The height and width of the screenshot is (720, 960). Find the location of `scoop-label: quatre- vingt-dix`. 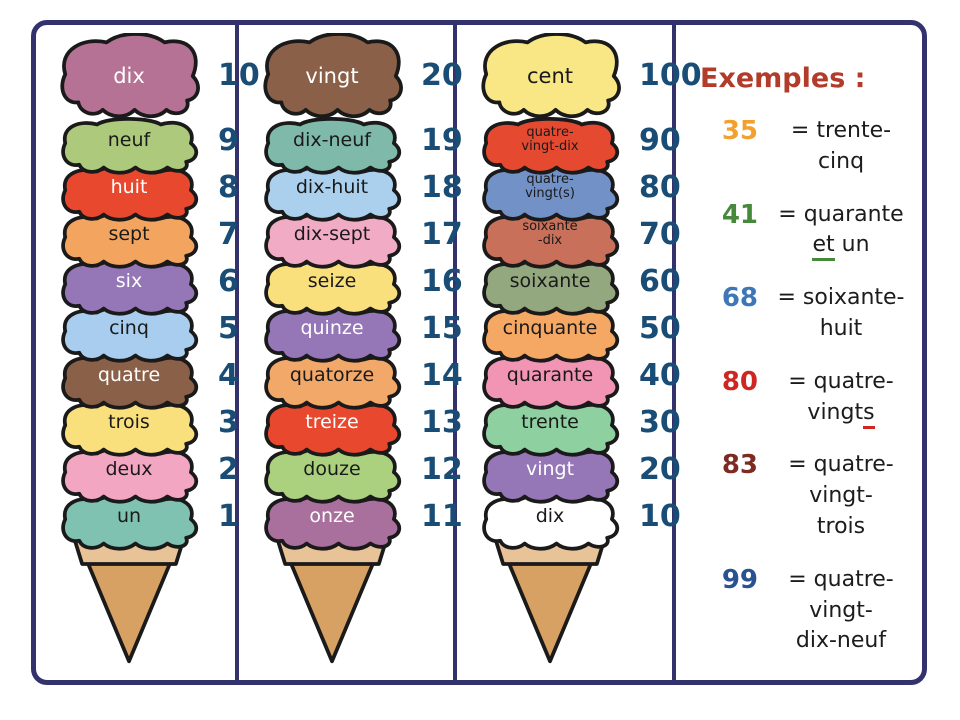

scoop-label: quatre- vingt-dix is located at coordinates (550, 140).